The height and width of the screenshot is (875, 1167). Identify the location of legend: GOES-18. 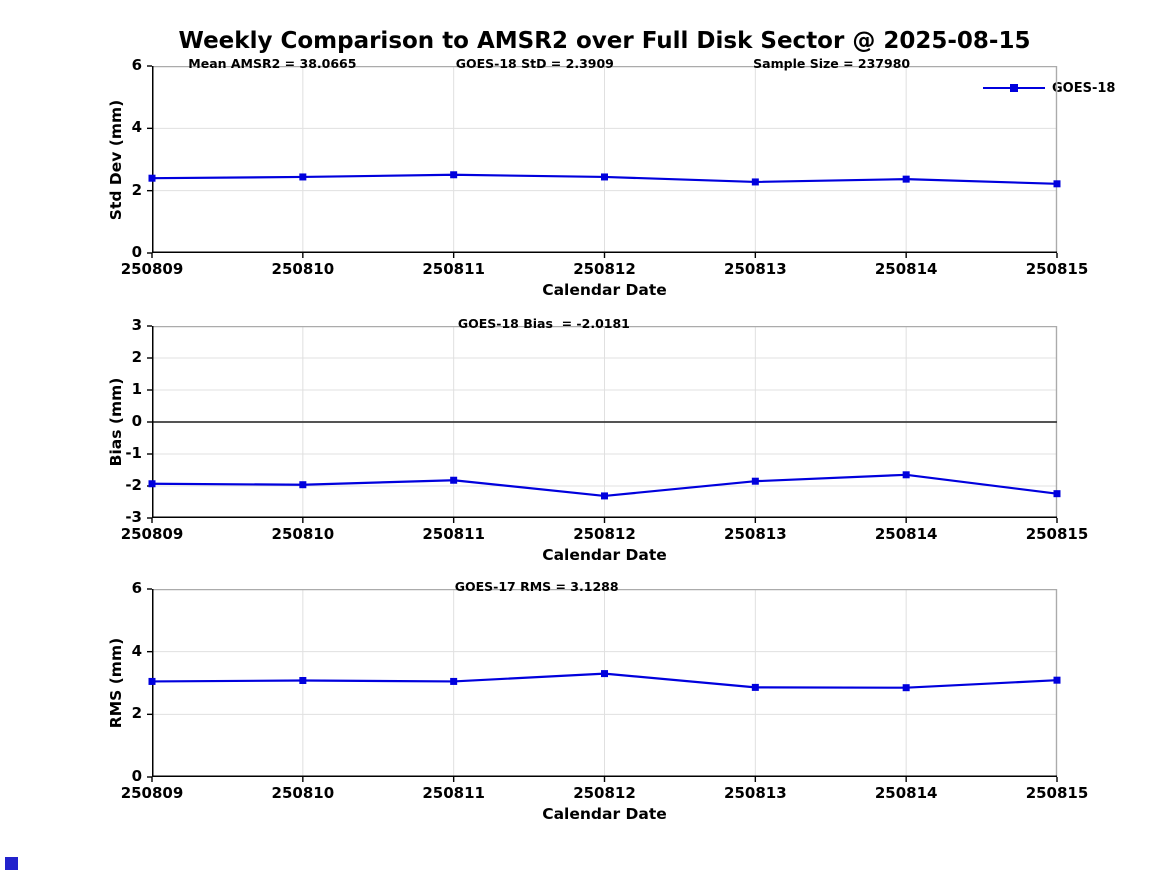
(1049, 88).